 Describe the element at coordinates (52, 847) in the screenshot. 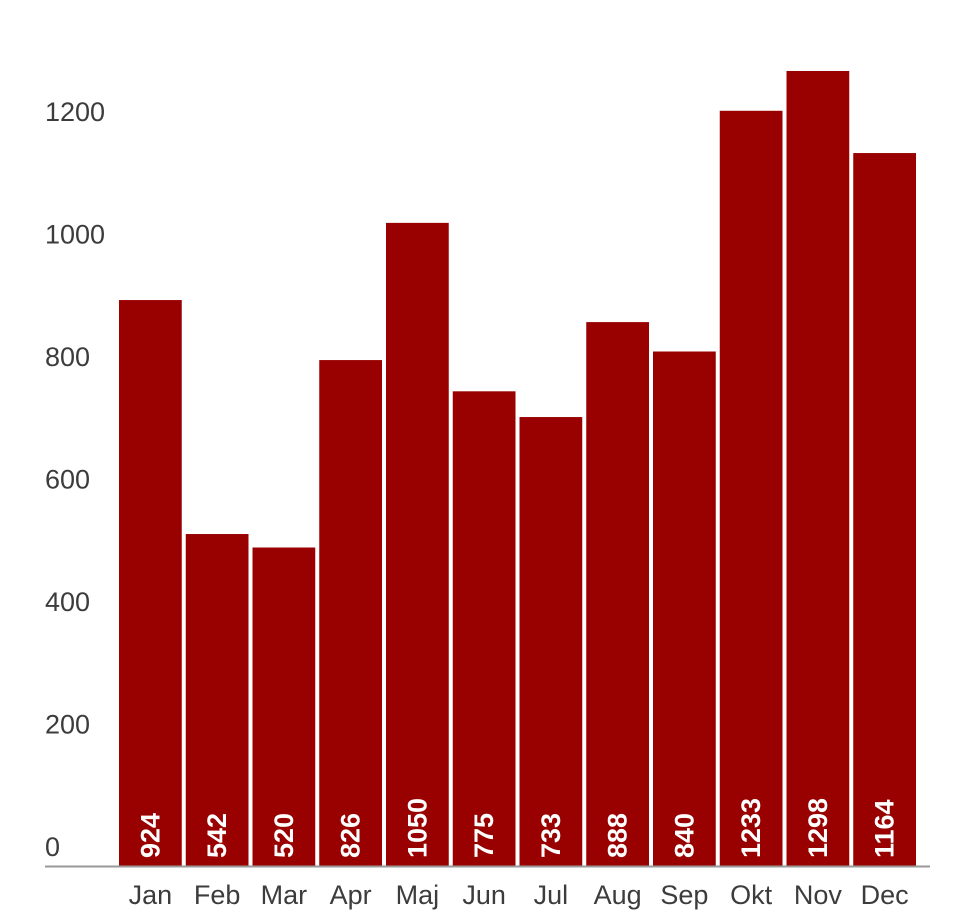

I see `y-tick-label: 0` at that location.